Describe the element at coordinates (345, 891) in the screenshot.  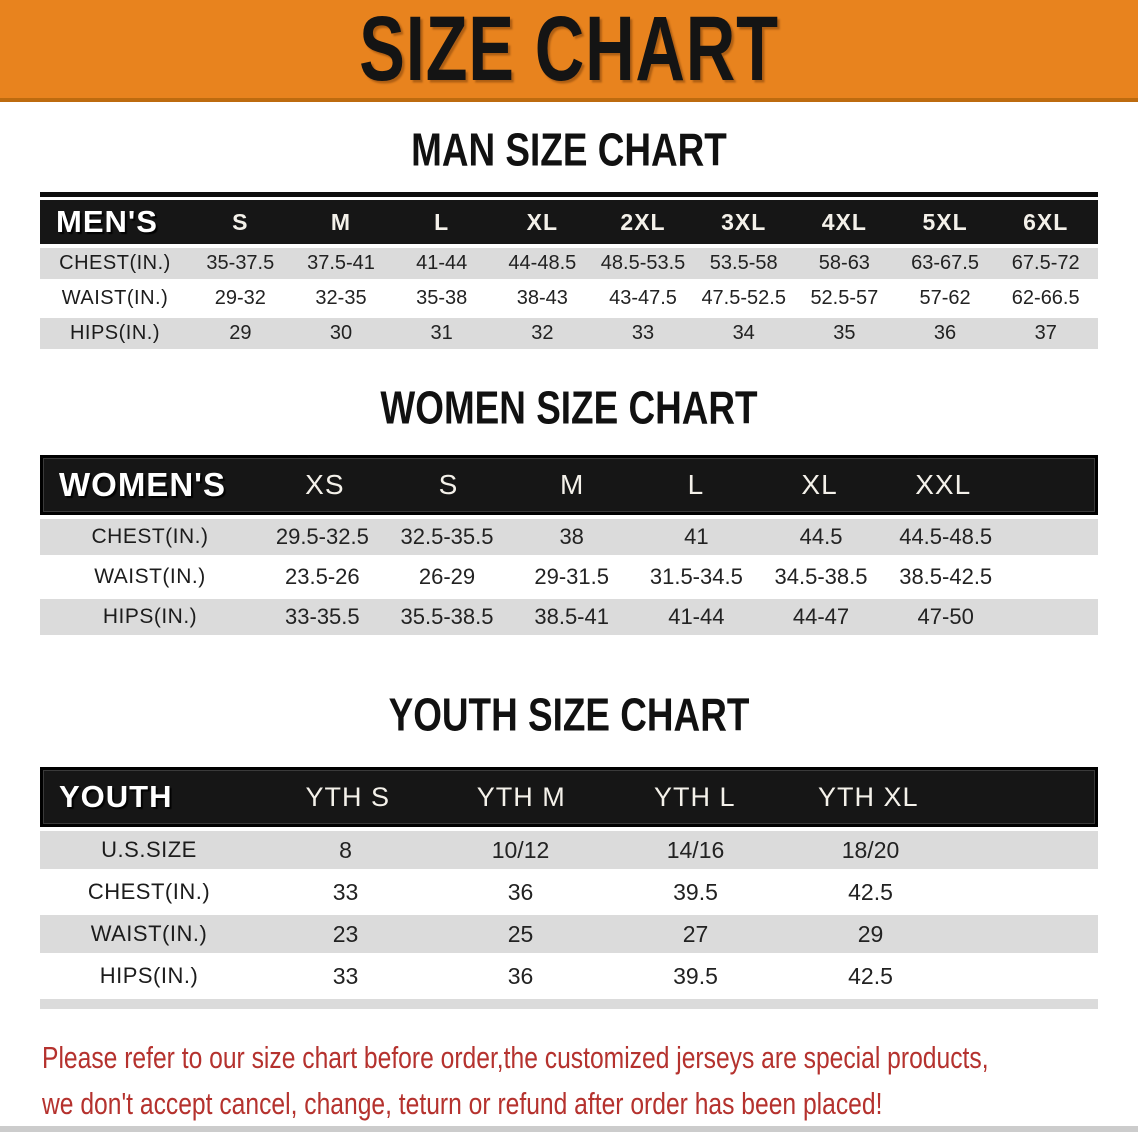
I see `value-cell: 33` at that location.